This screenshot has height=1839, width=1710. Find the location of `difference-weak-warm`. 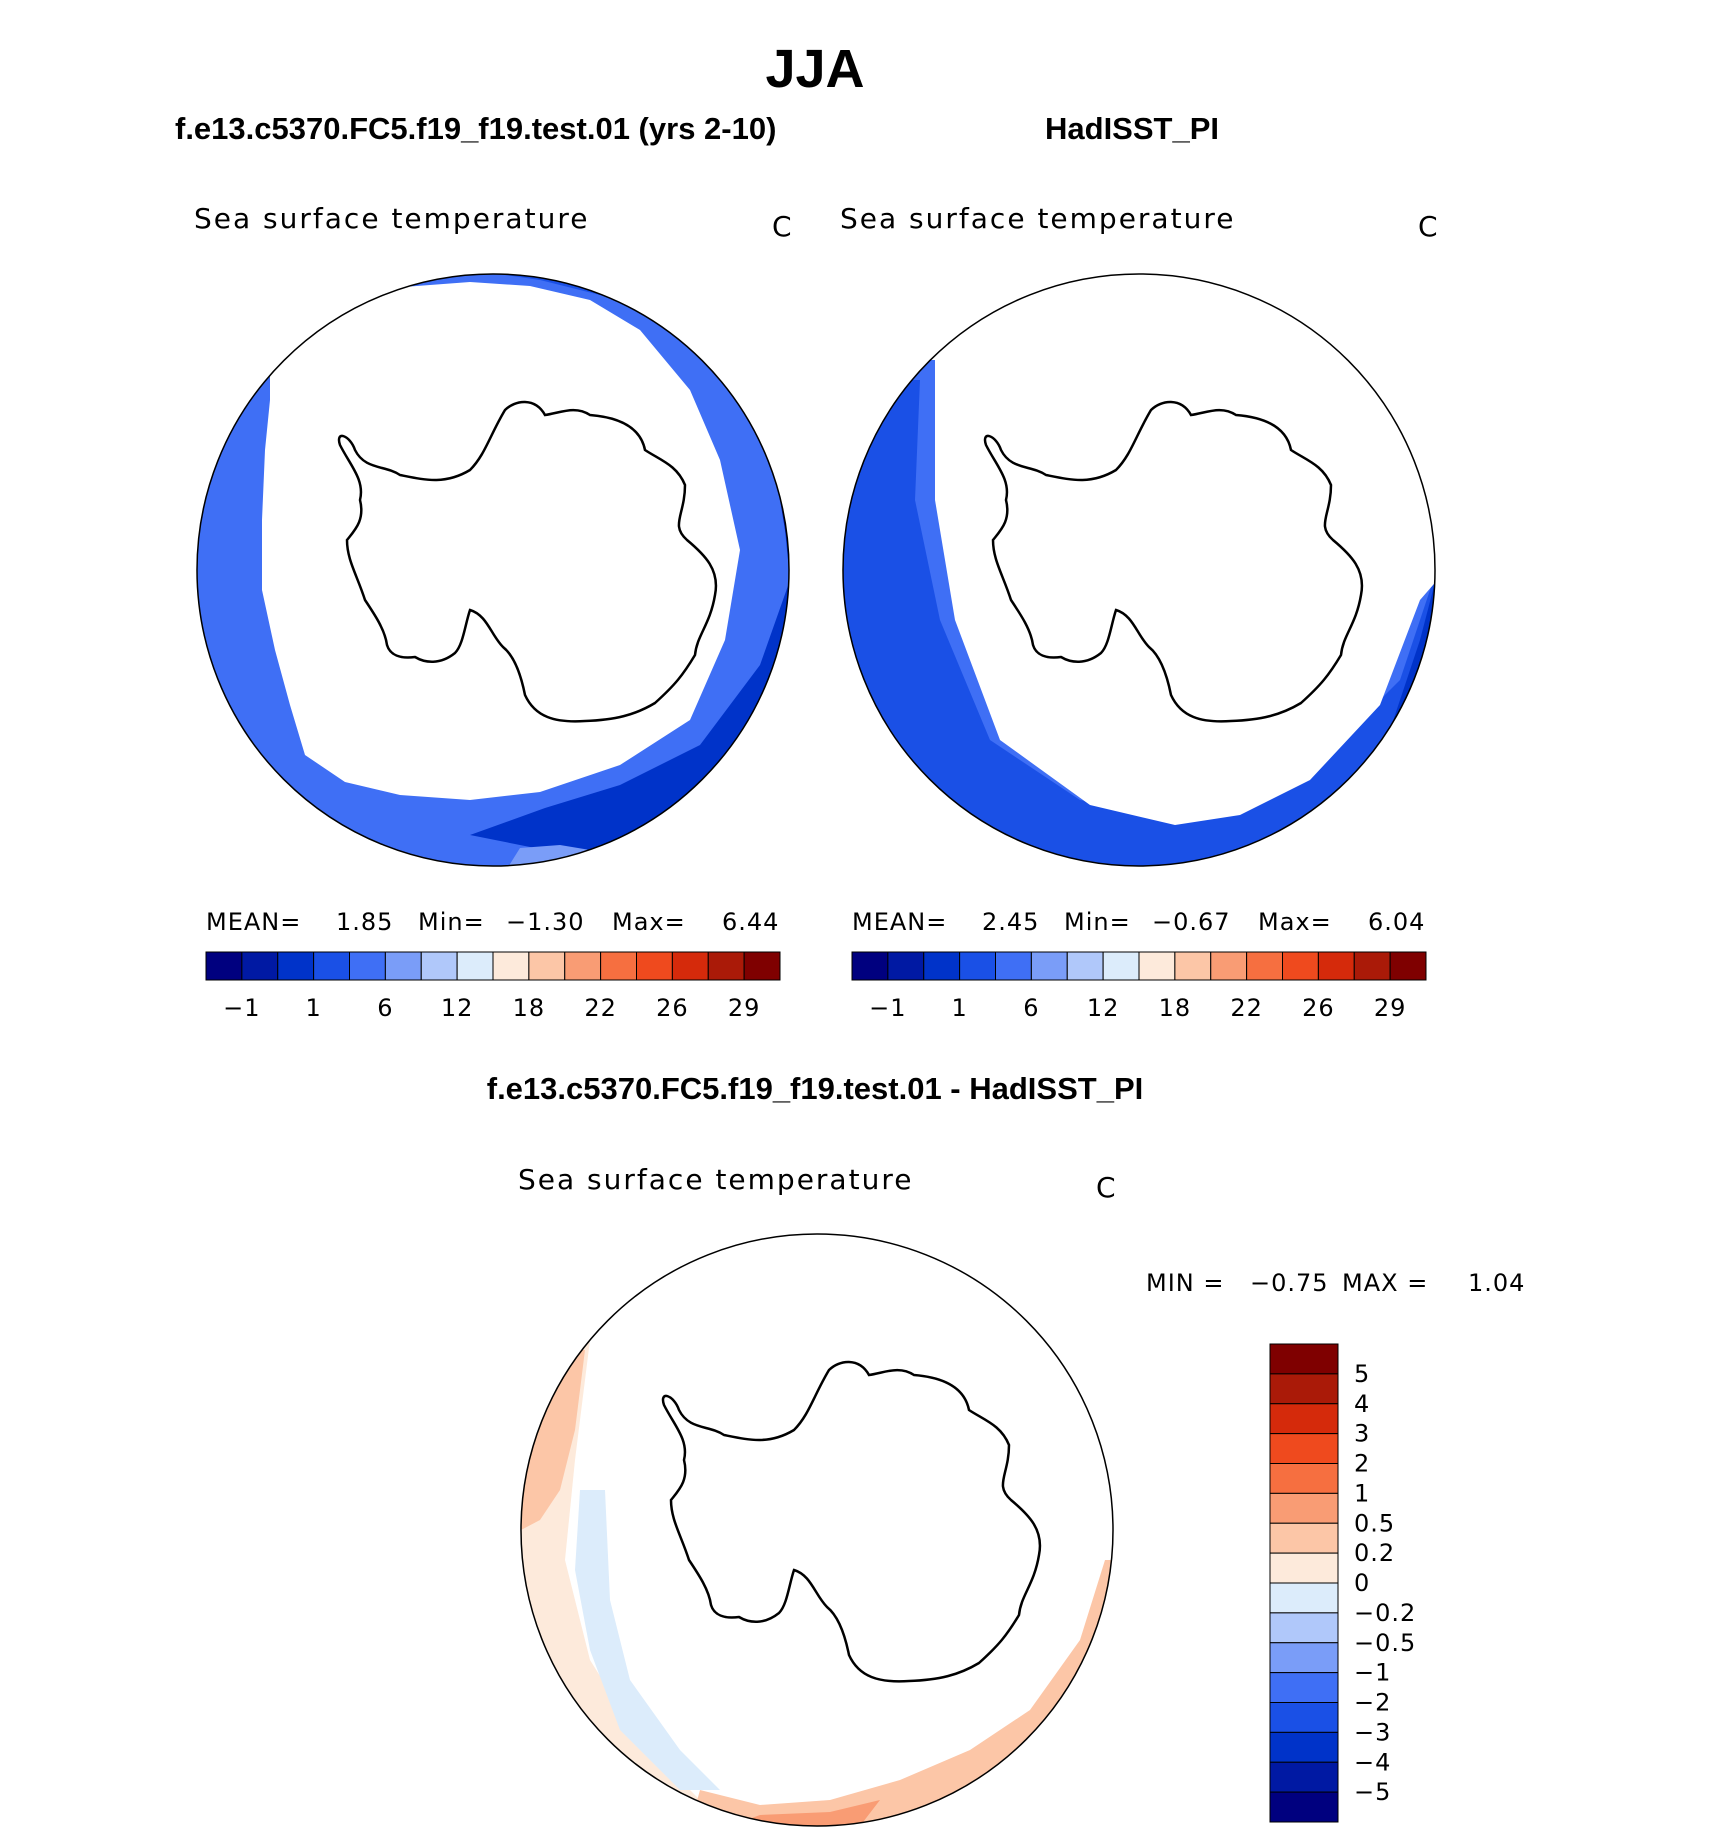

difference-weak-warm is located at coordinates (640, 1583).